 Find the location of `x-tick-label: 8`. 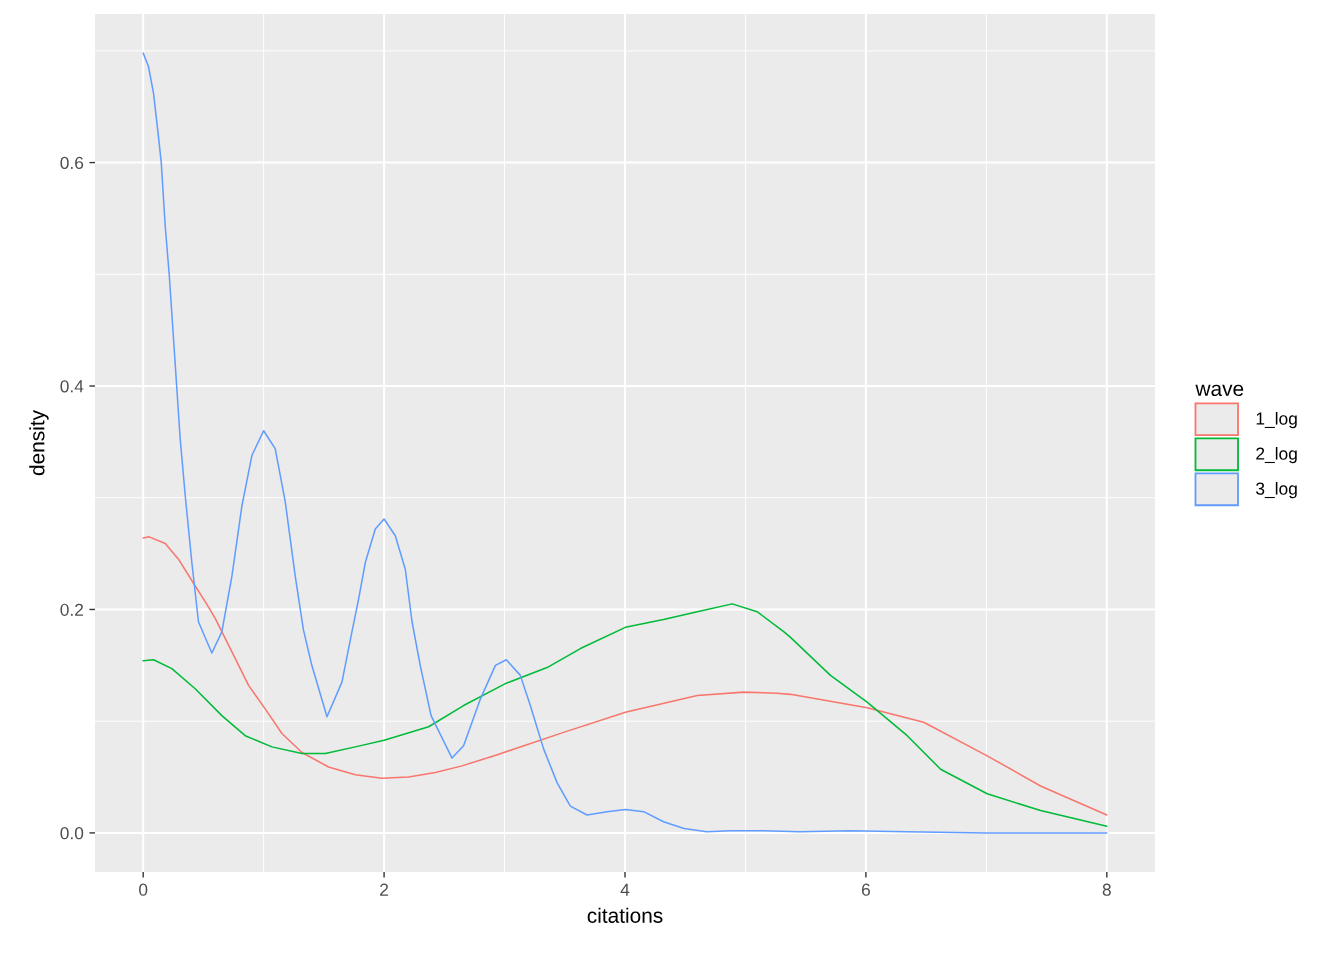

x-tick-label: 8 is located at coordinates (1106, 889).